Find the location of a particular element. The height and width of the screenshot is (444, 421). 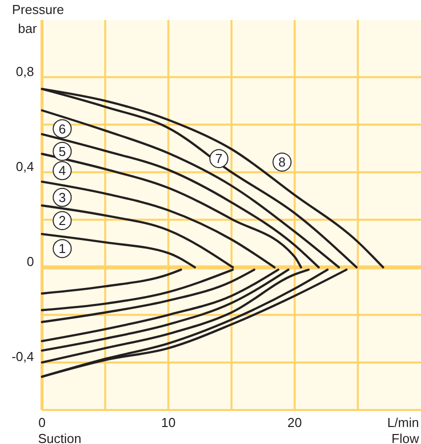

y-tick-label: -0,4 is located at coordinates (23, 356).